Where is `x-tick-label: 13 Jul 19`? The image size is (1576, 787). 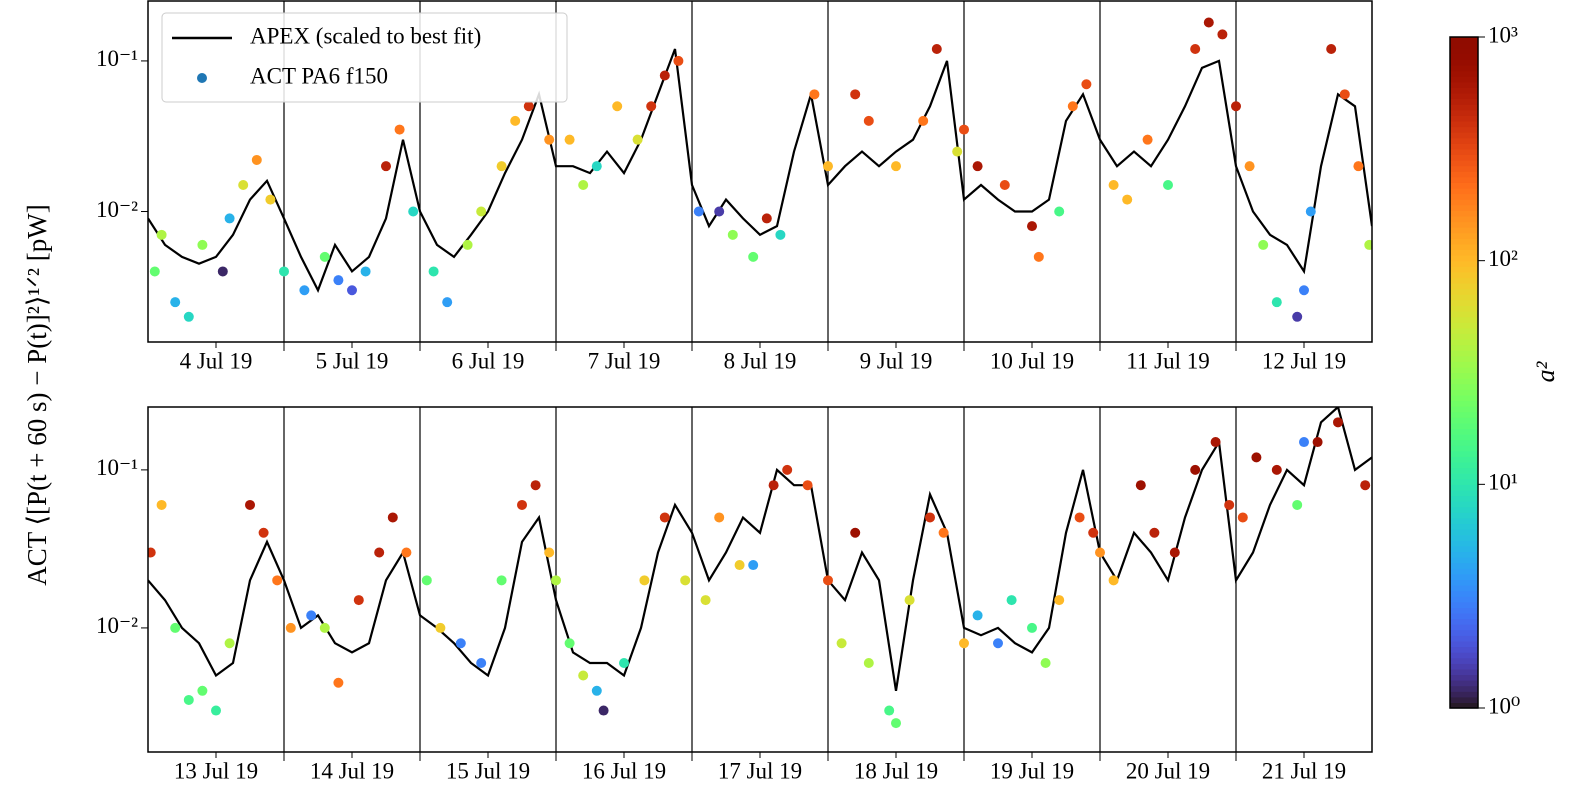 x-tick-label: 13 Jul 19 is located at coordinates (216, 770).